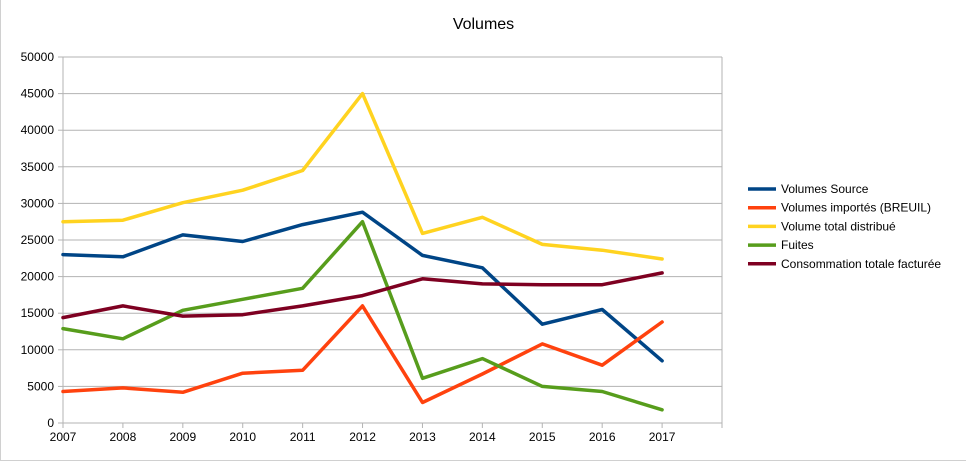 The height and width of the screenshot is (462, 967). Describe the element at coordinates (38, 240) in the screenshot. I see `y-tick-label: 25000` at that location.